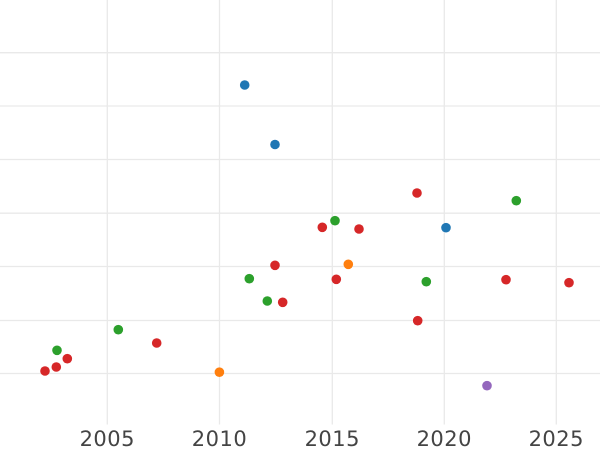 The width and height of the screenshot is (600, 450). I want to click on x-tick-label-2010: 2010, so click(219, 438).